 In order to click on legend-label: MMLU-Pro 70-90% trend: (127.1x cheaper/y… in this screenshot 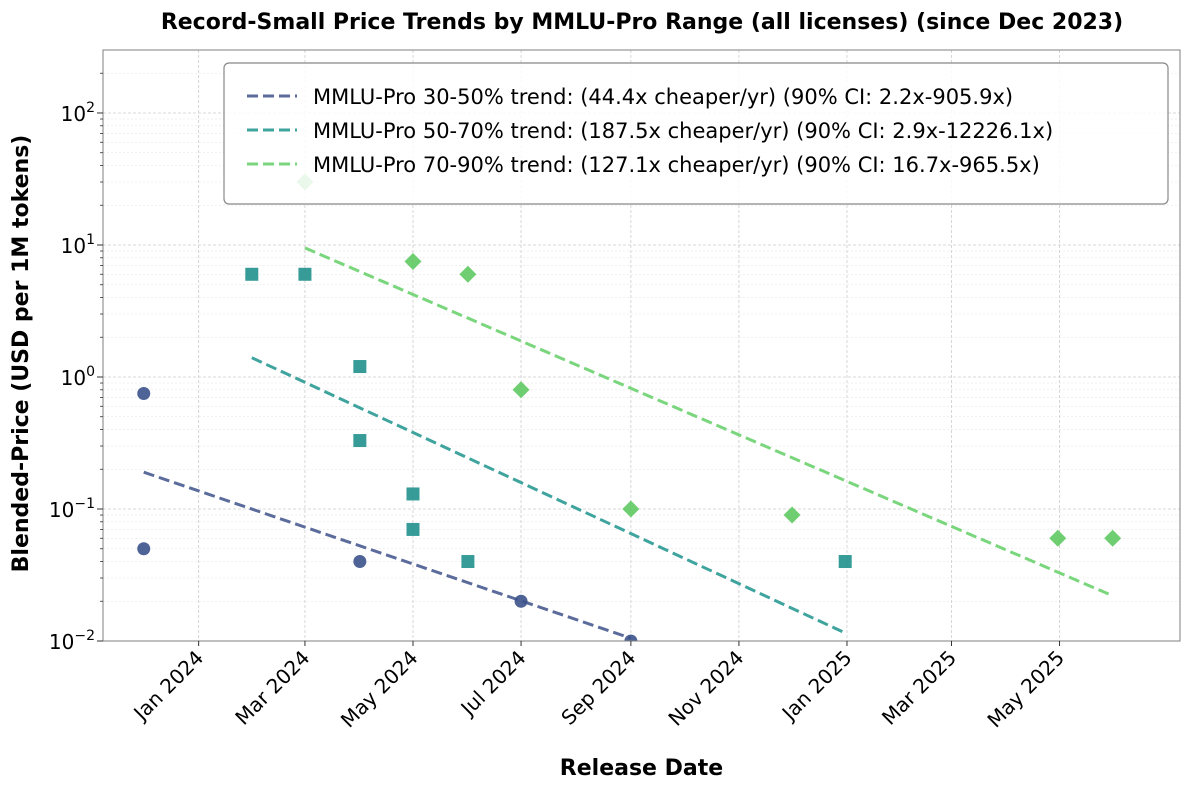, I will do `click(676, 165)`.